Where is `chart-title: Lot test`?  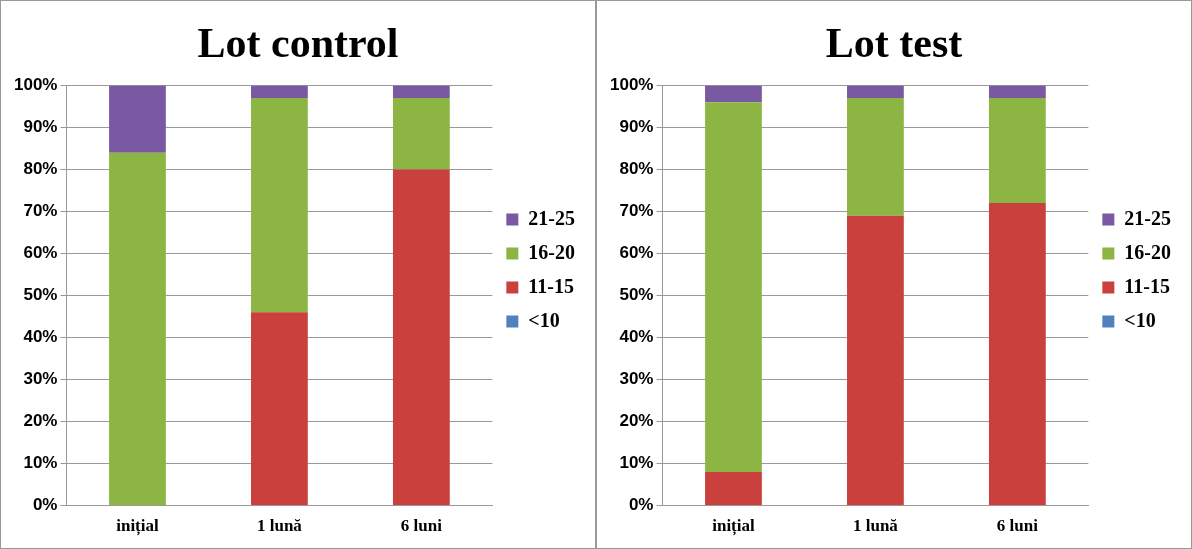
chart-title: Lot test is located at coordinates (894, 43).